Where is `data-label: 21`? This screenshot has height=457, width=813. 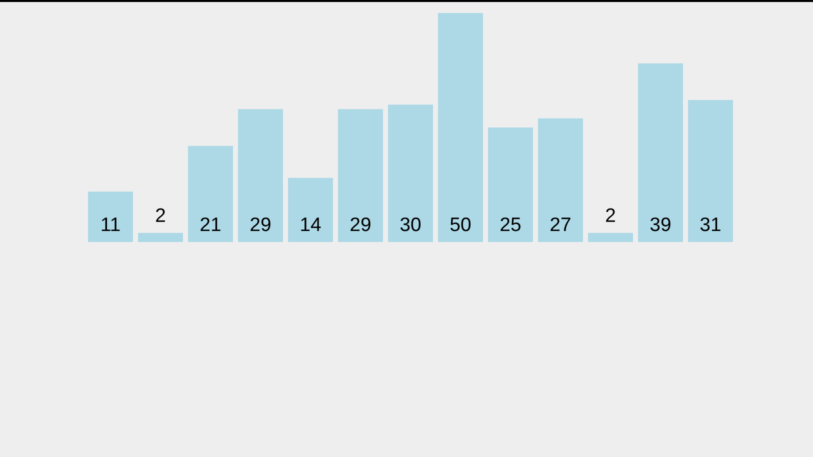
data-label: 21 is located at coordinates (210, 224).